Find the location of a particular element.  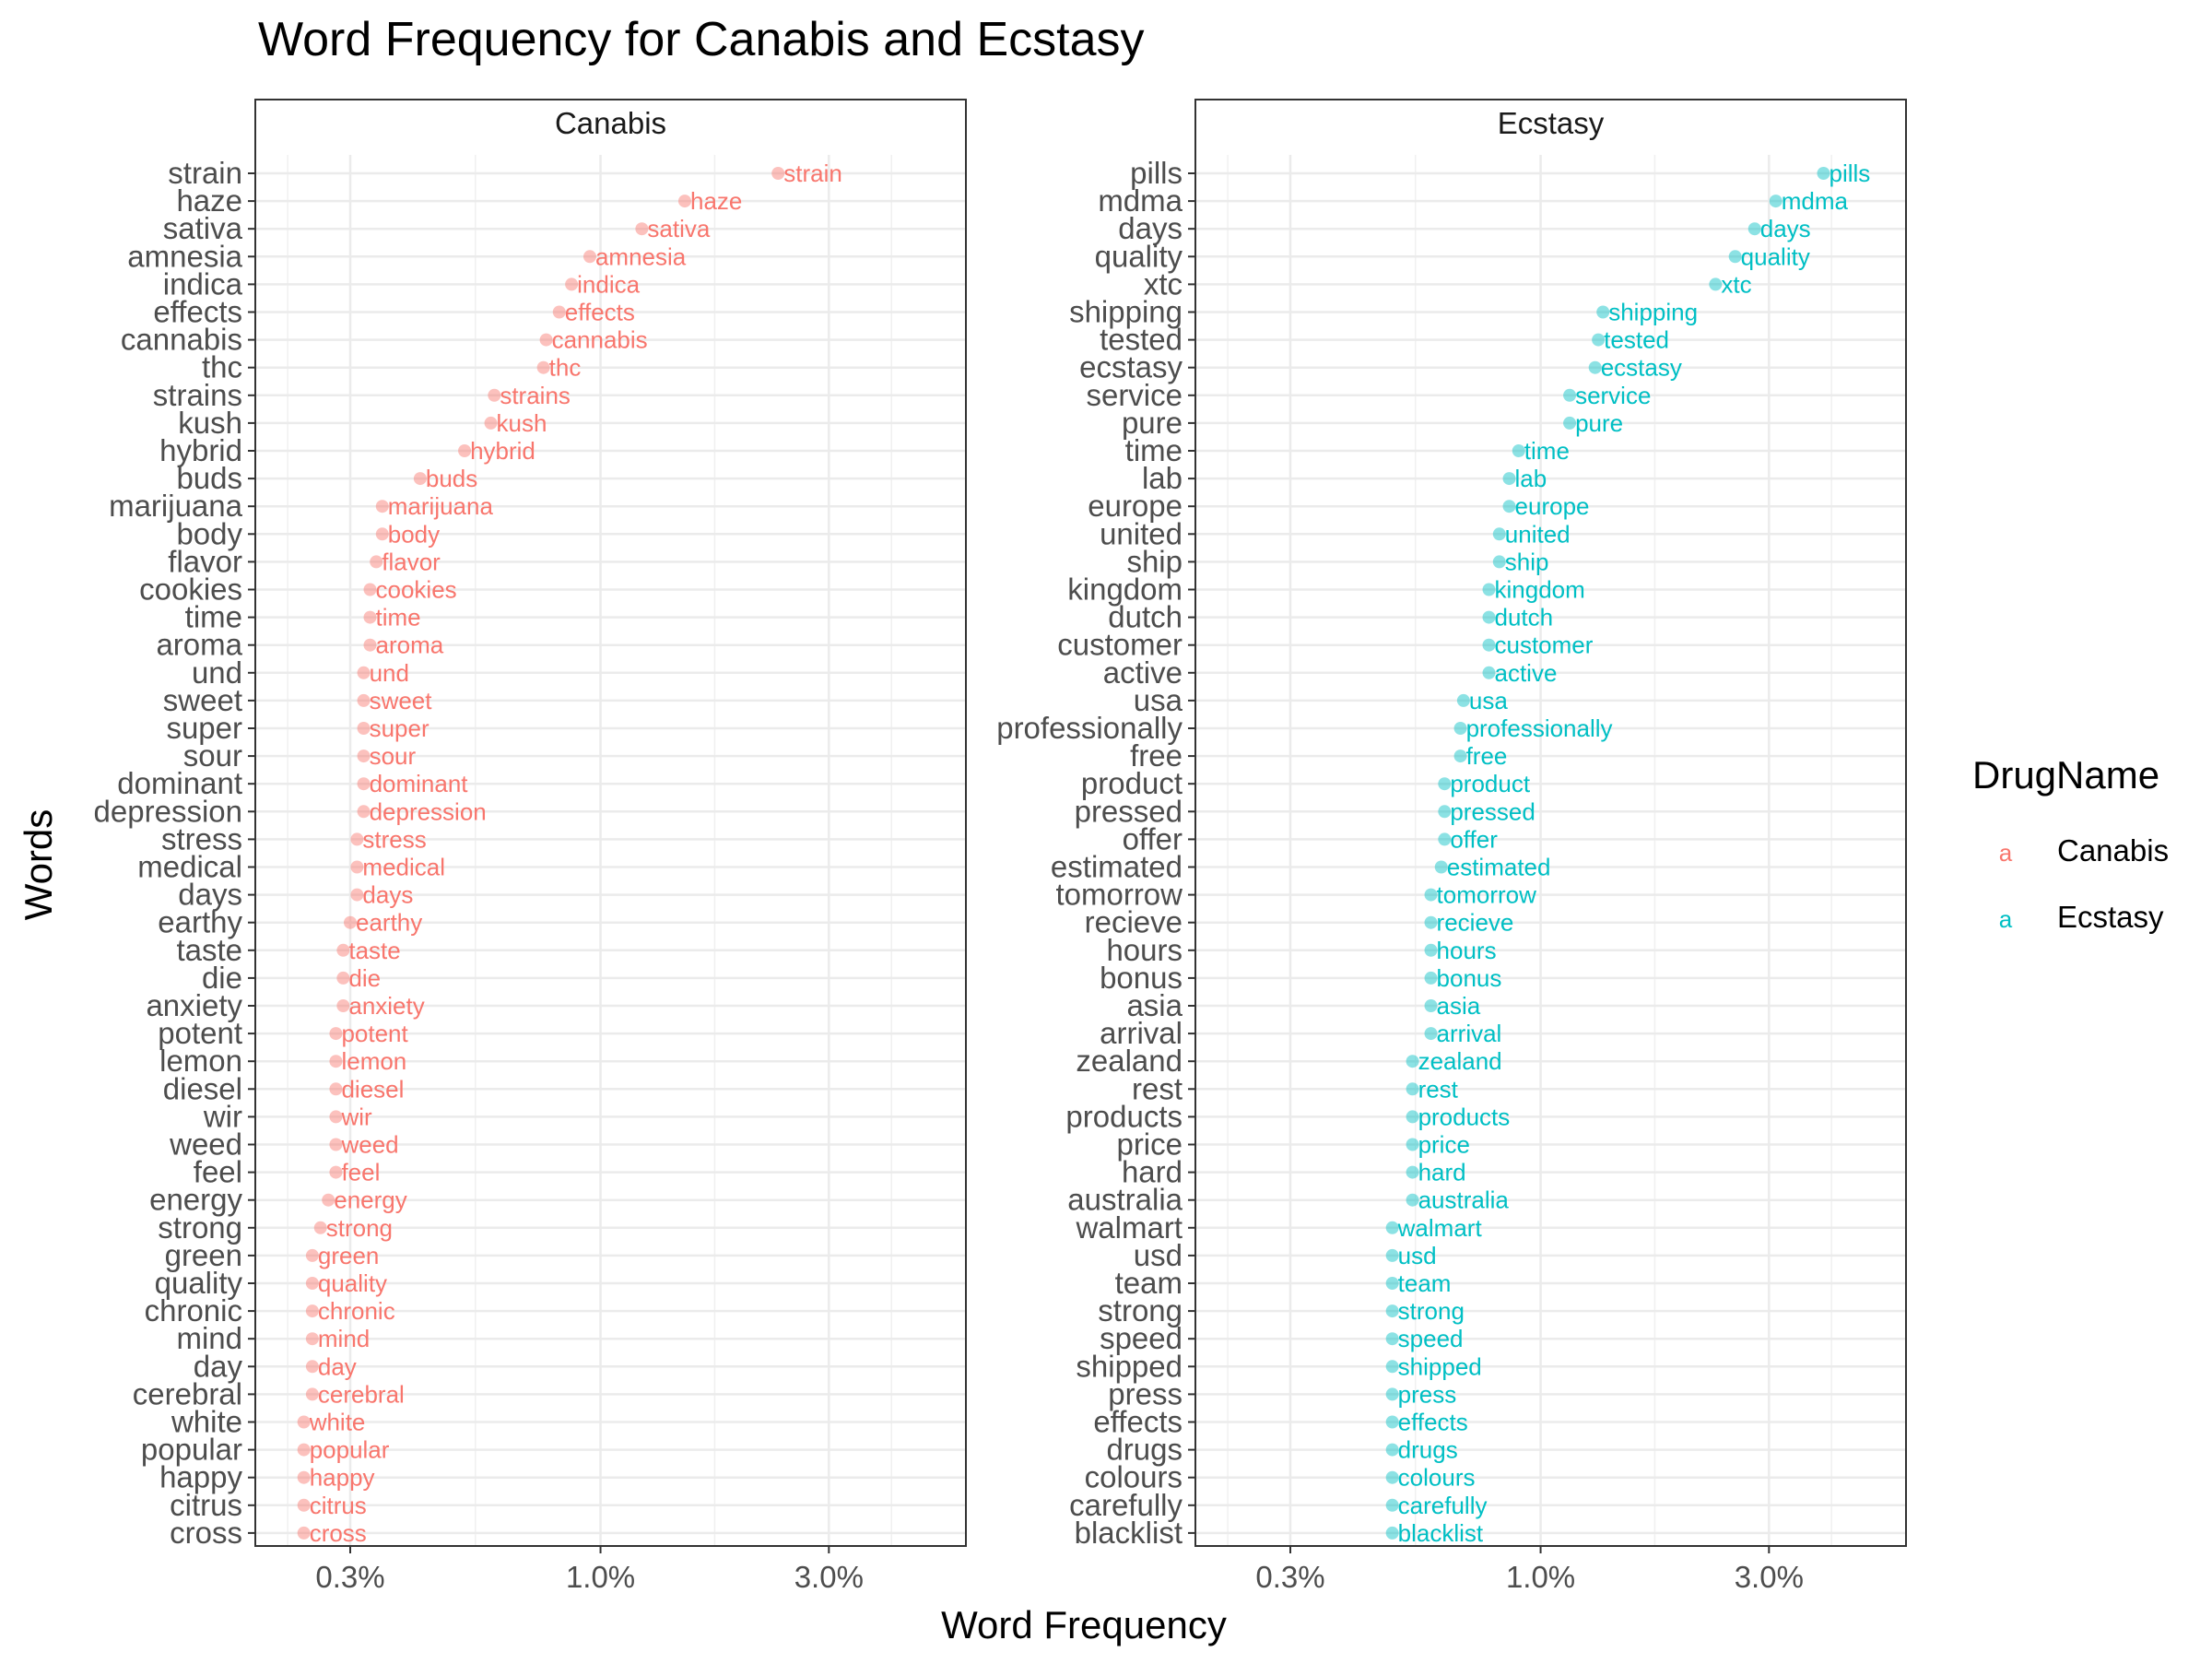

y-tick-label: quality is located at coordinates (1139, 256).